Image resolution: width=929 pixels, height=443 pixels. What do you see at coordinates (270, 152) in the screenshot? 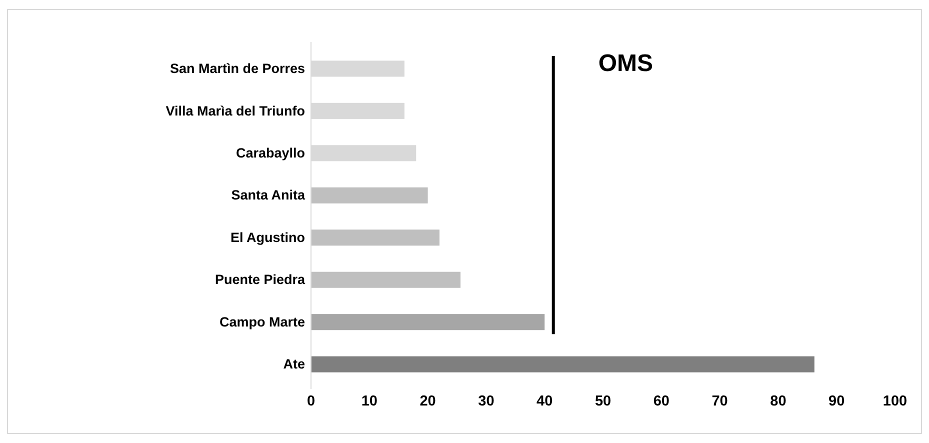
I see `y-tick-label: Carabayllo` at bounding box center [270, 152].